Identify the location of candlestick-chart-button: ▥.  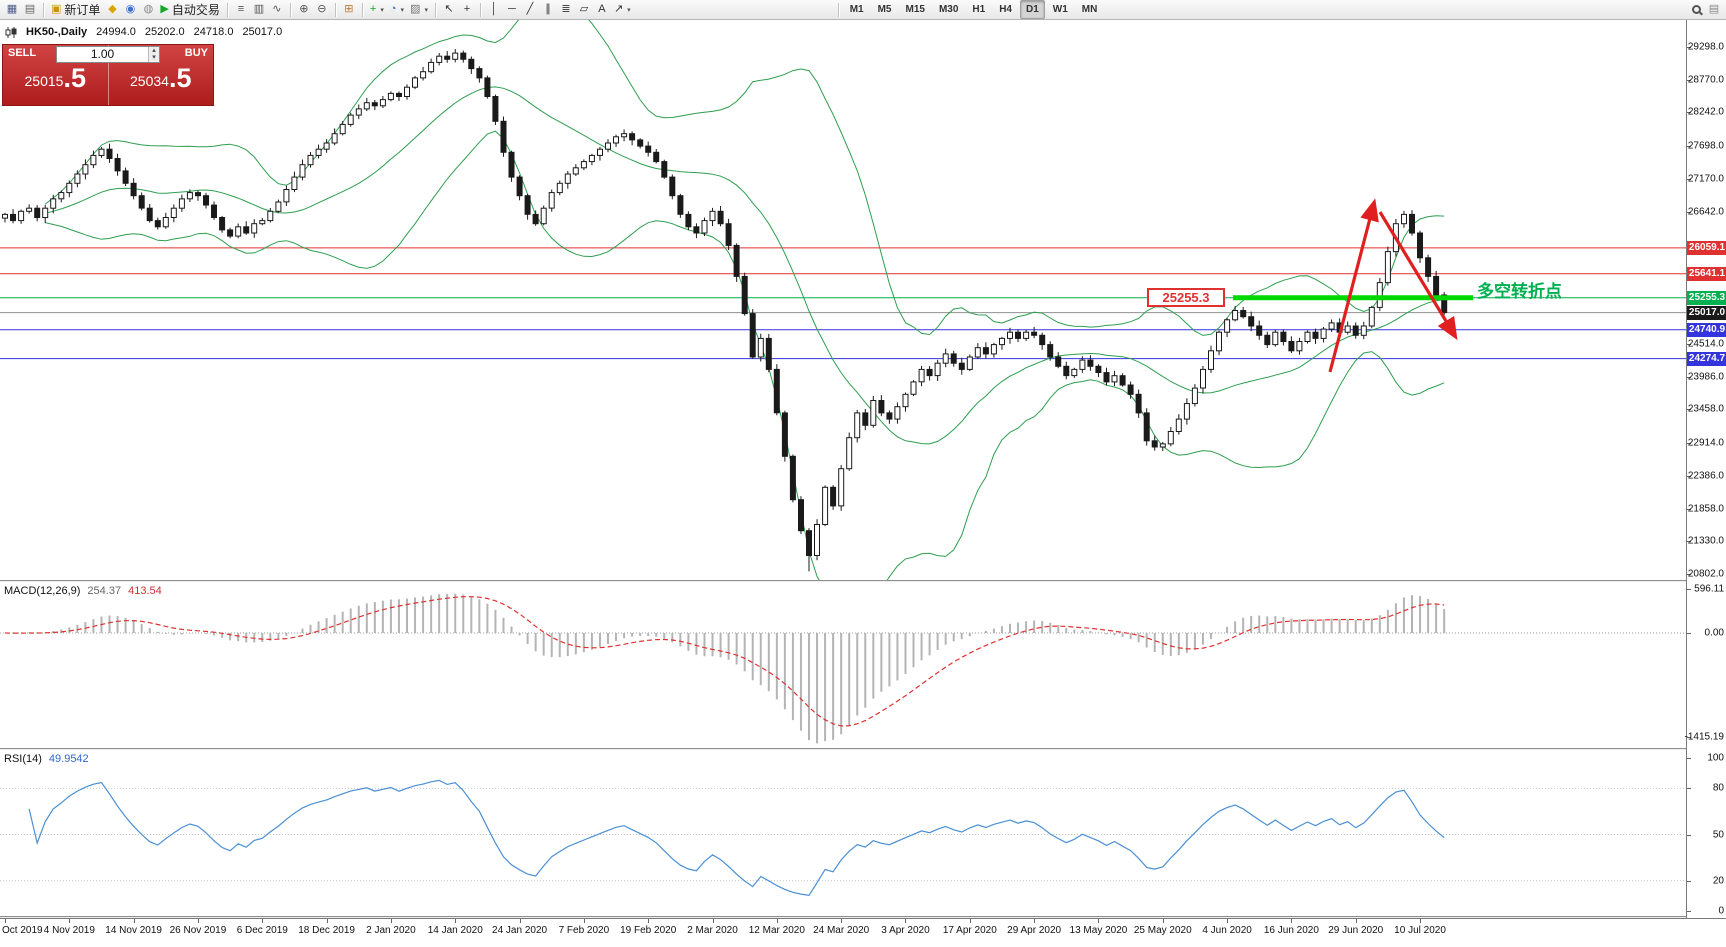
(259, 10).